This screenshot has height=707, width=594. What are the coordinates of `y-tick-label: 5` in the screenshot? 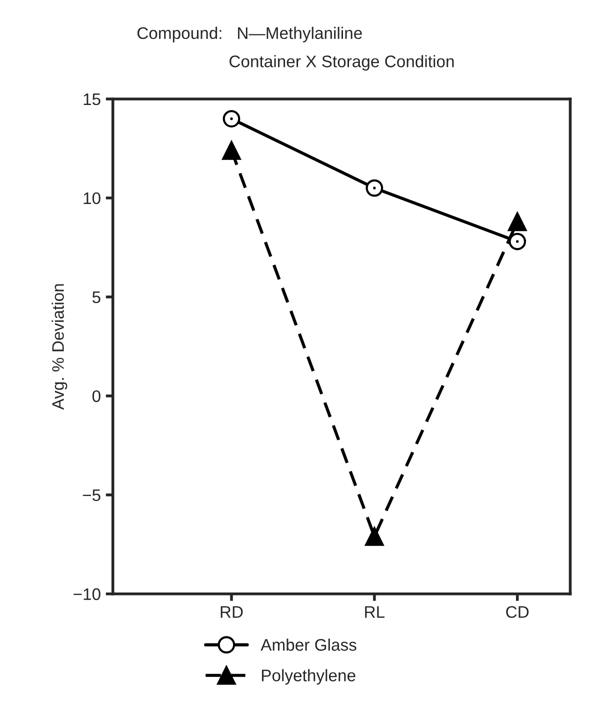 It's located at (96, 298).